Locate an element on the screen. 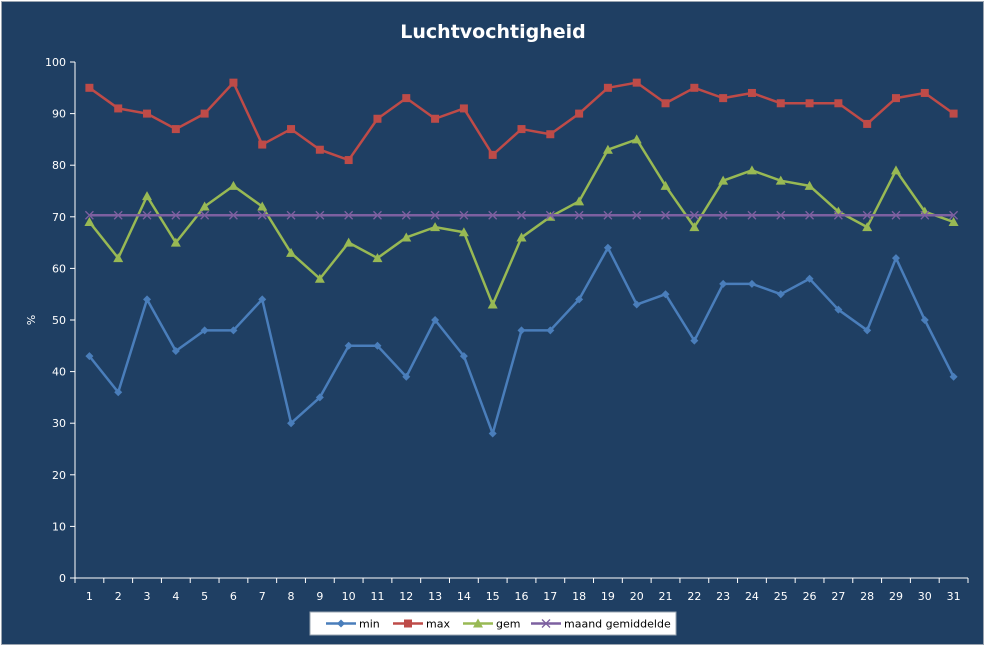 Image resolution: width=987 pixels, height=648 pixels. x-tick-label: 16 is located at coordinates (522, 596).